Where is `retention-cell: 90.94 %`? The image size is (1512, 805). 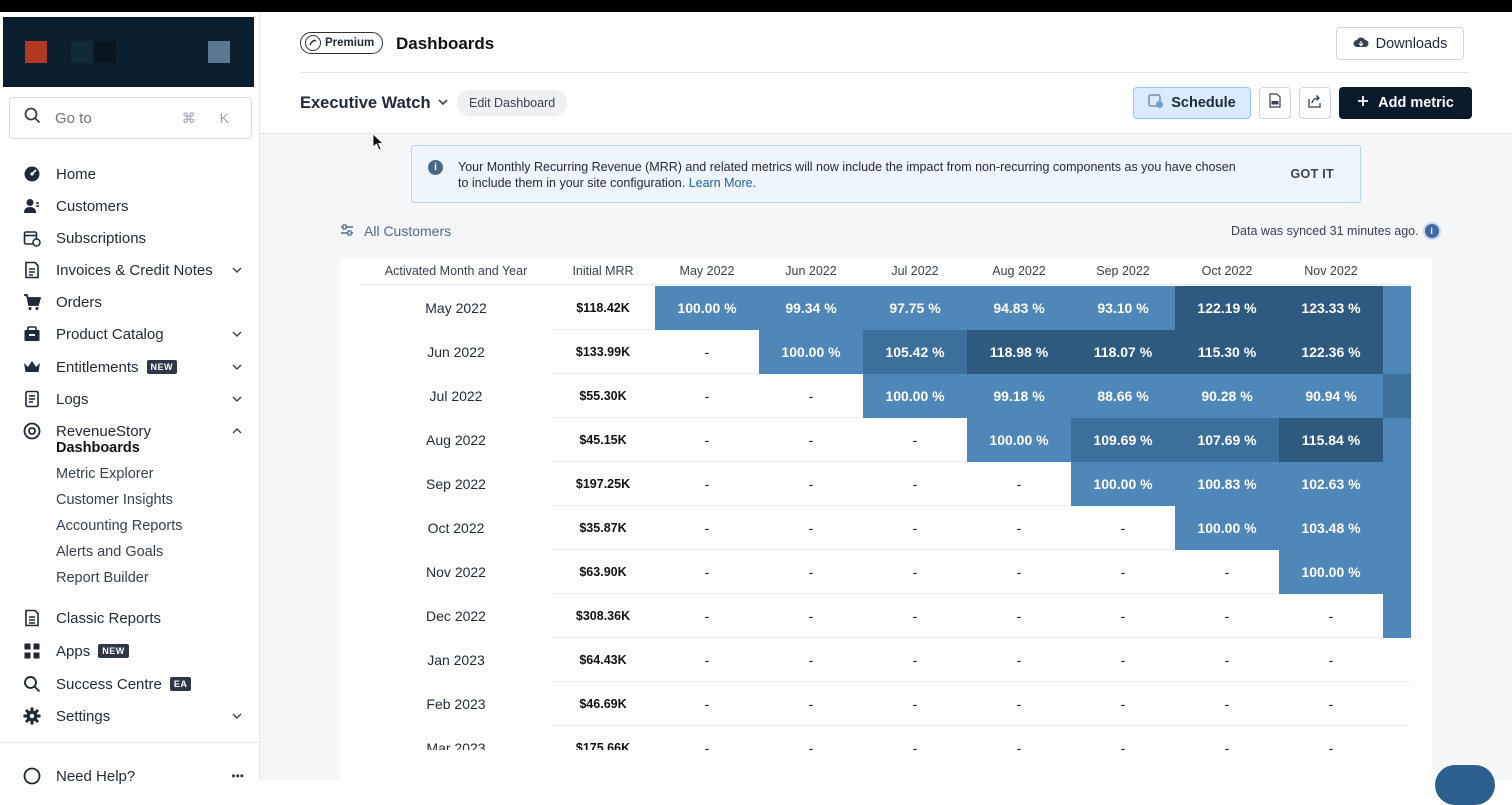 retention-cell: 90.94 % is located at coordinates (1331, 396).